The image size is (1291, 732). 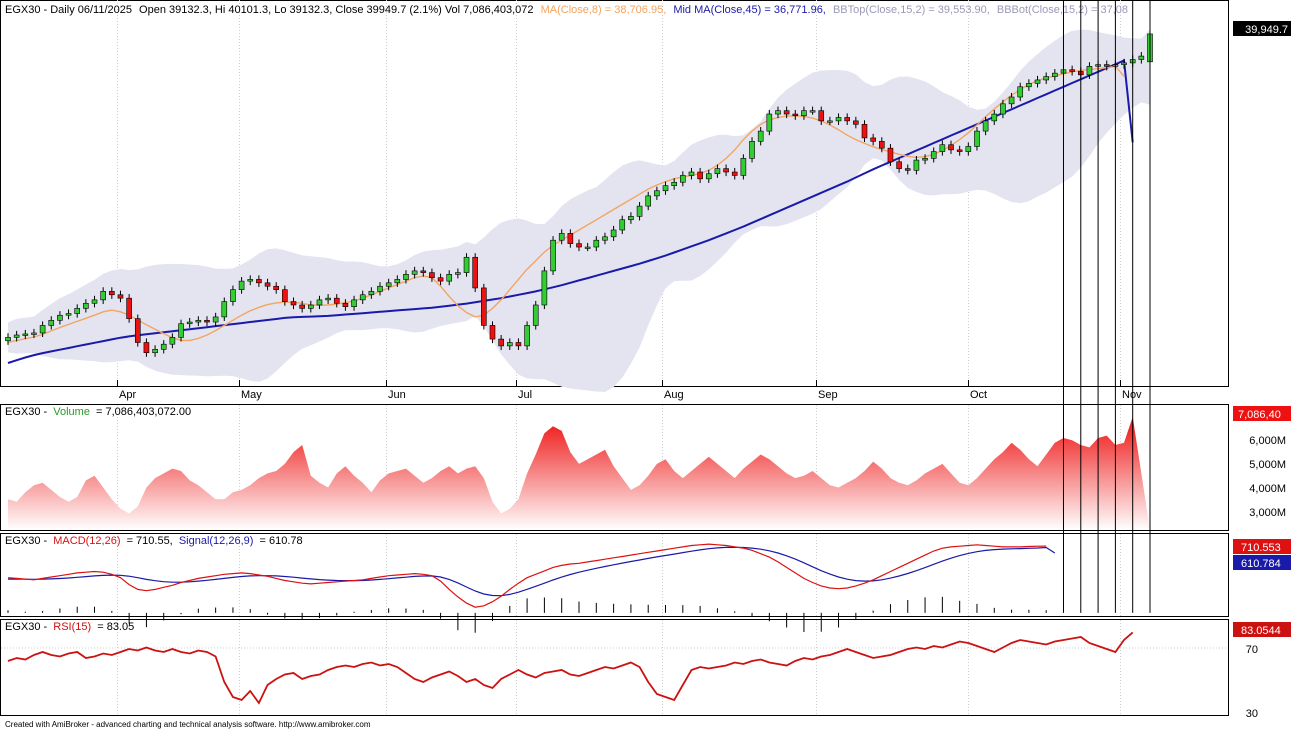 I want to click on month-label: Jun, so click(x=397, y=395).